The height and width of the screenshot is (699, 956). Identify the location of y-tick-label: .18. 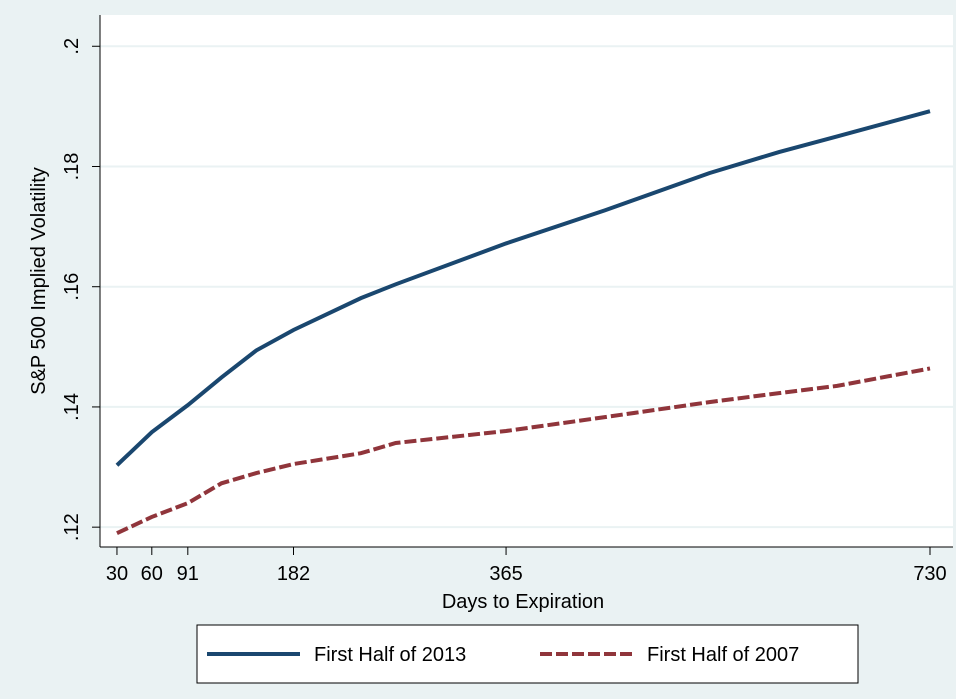
(72, 167).